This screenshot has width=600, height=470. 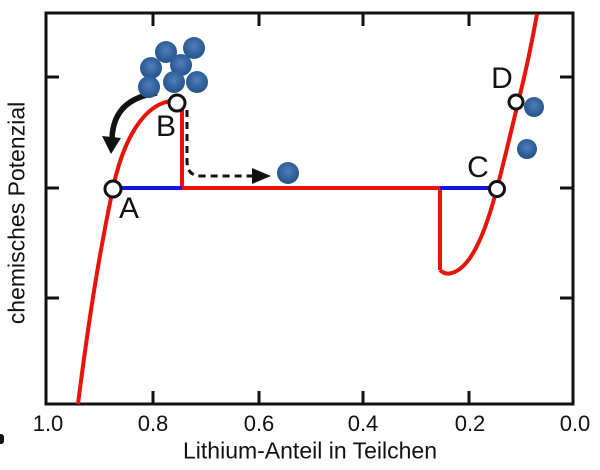 What do you see at coordinates (153, 423) in the screenshot?
I see `x-tick-0.8: 0.8` at bounding box center [153, 423].